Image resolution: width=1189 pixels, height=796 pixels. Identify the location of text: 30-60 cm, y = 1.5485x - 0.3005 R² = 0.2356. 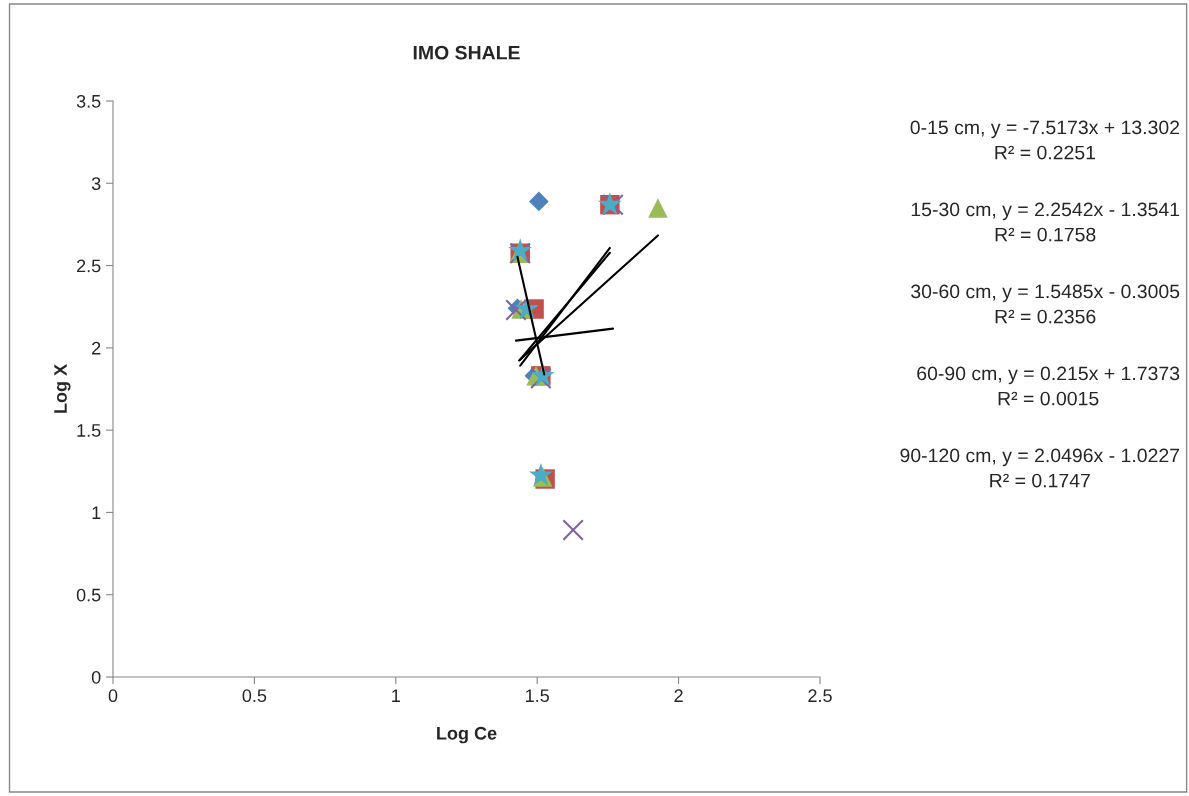
(1045, 304).